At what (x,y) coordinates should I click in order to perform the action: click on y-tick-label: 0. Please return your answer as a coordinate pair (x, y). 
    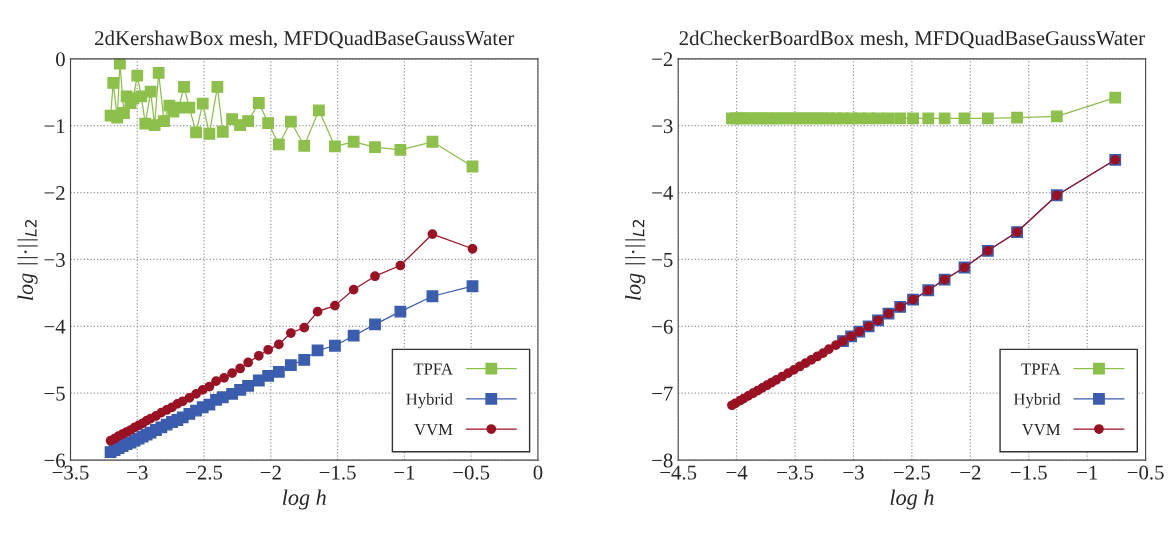
    Looking at the image, I should click on (60, 59).